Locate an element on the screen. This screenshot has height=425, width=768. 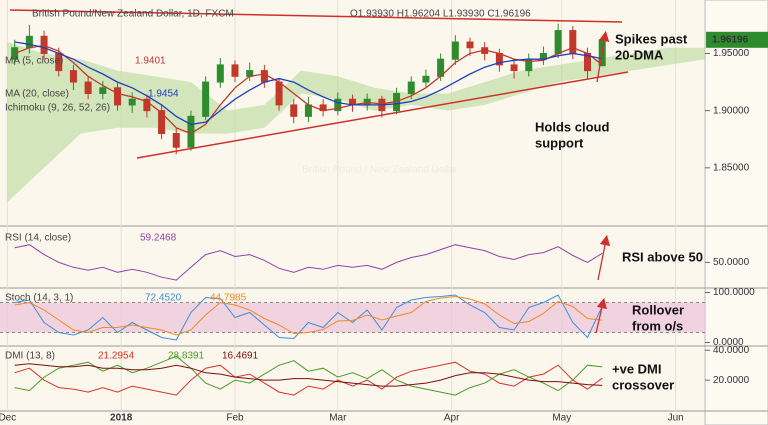
price-axis-area is located at coordinates (736, 212).